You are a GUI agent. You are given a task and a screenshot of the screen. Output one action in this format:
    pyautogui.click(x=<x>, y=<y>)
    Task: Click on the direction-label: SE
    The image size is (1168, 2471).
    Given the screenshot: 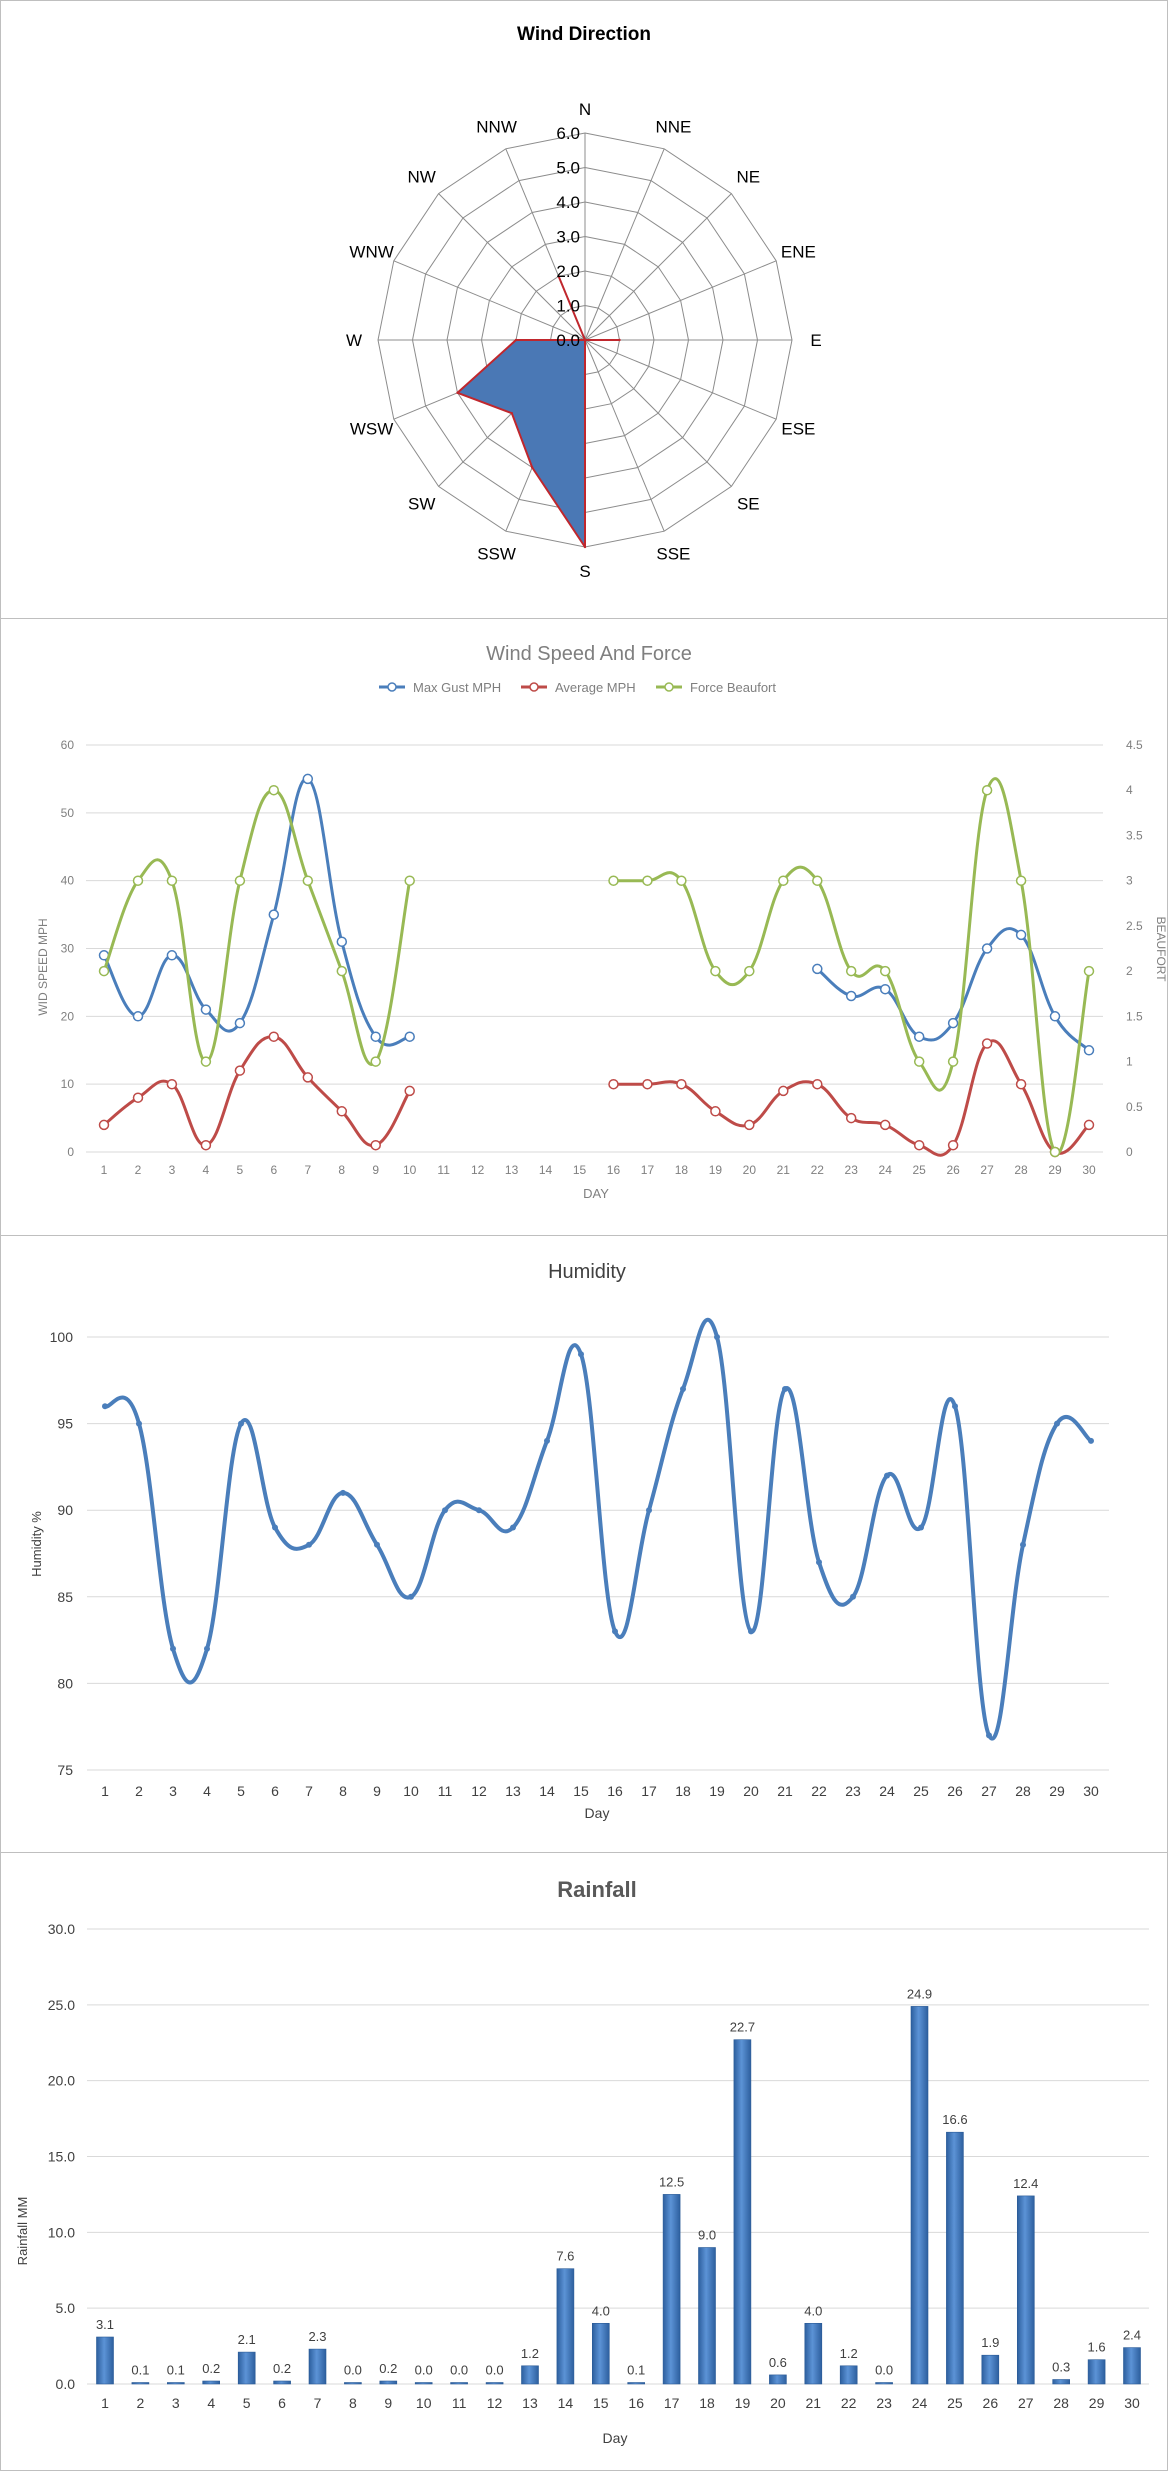 What is the action you would take?
    pyautogui.click(x=748, y=503)
    